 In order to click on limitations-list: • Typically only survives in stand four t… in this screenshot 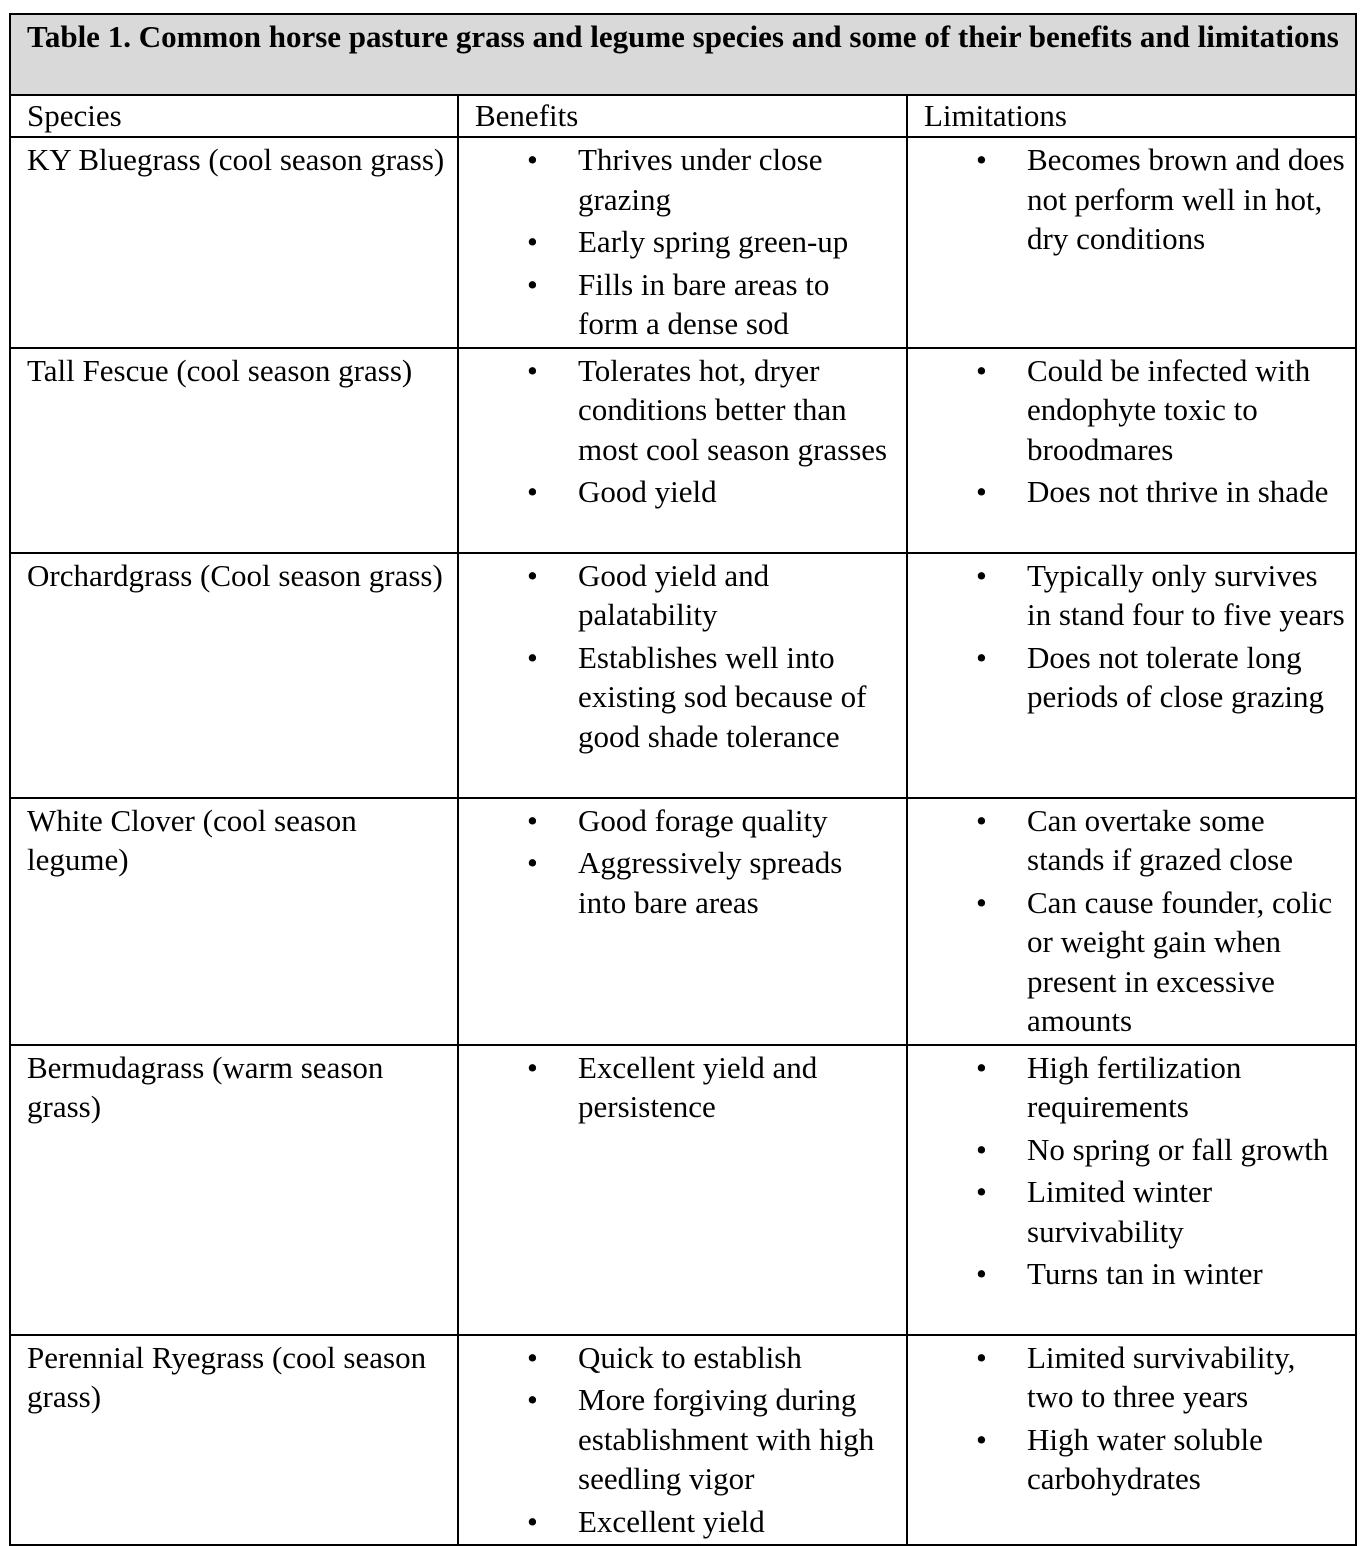, I will do `click(1131, 635)`.